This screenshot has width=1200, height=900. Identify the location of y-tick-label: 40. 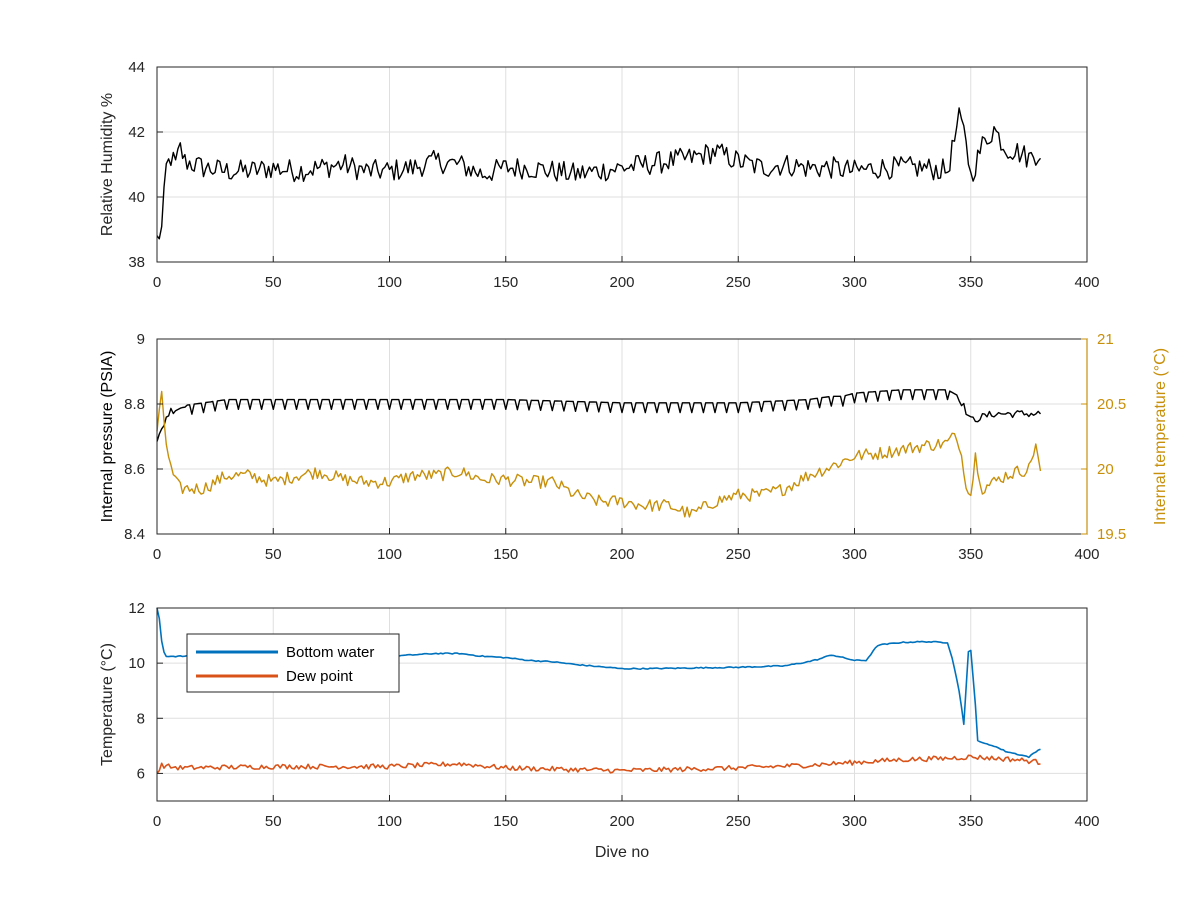
(136, 197).